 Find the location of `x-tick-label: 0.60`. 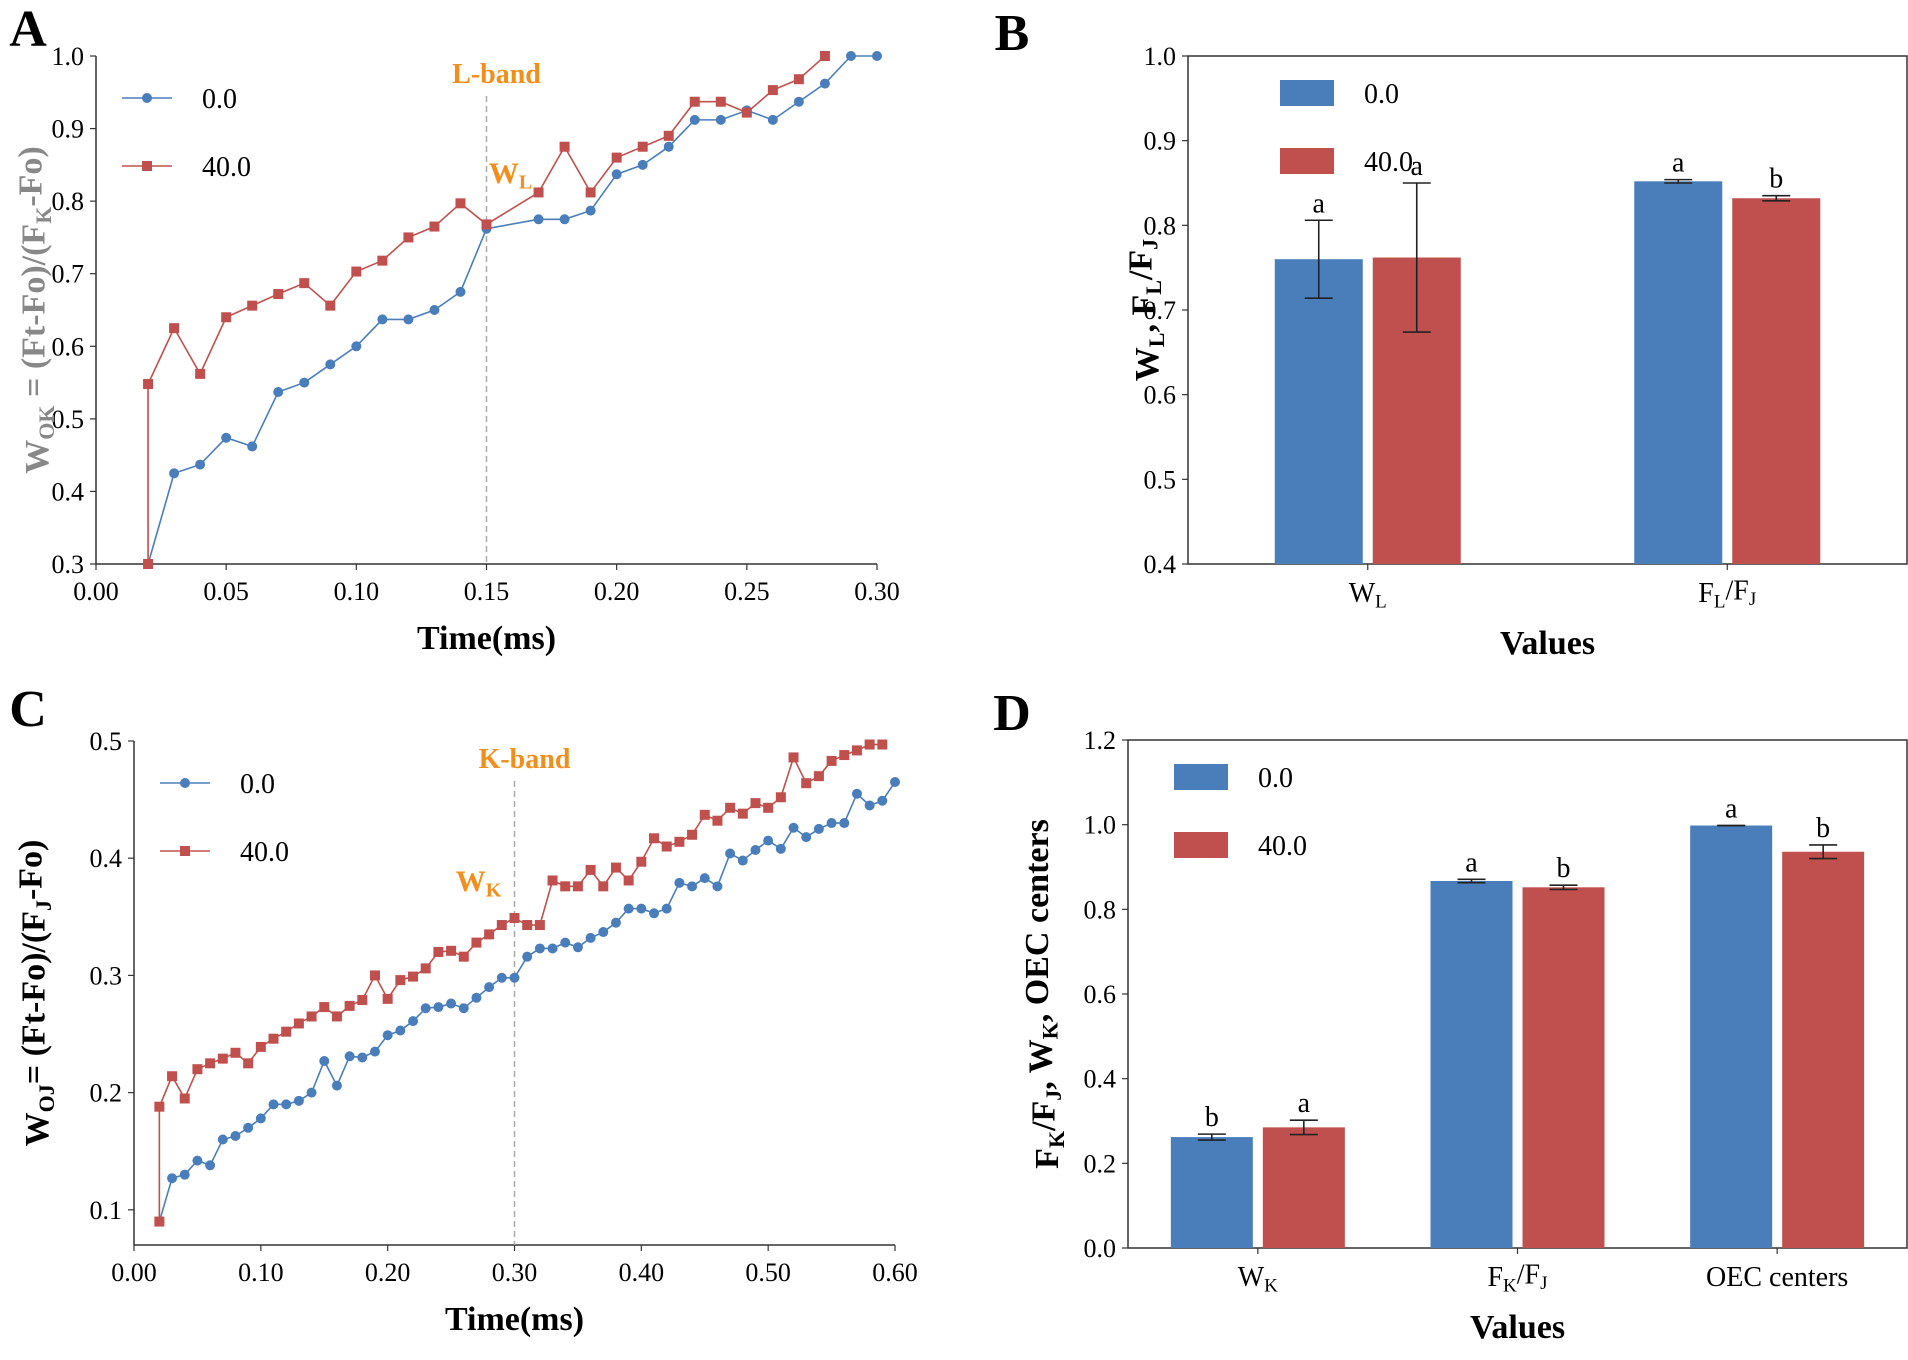

x-tick-label: 0.60 is located at coordinates (895, 1272).